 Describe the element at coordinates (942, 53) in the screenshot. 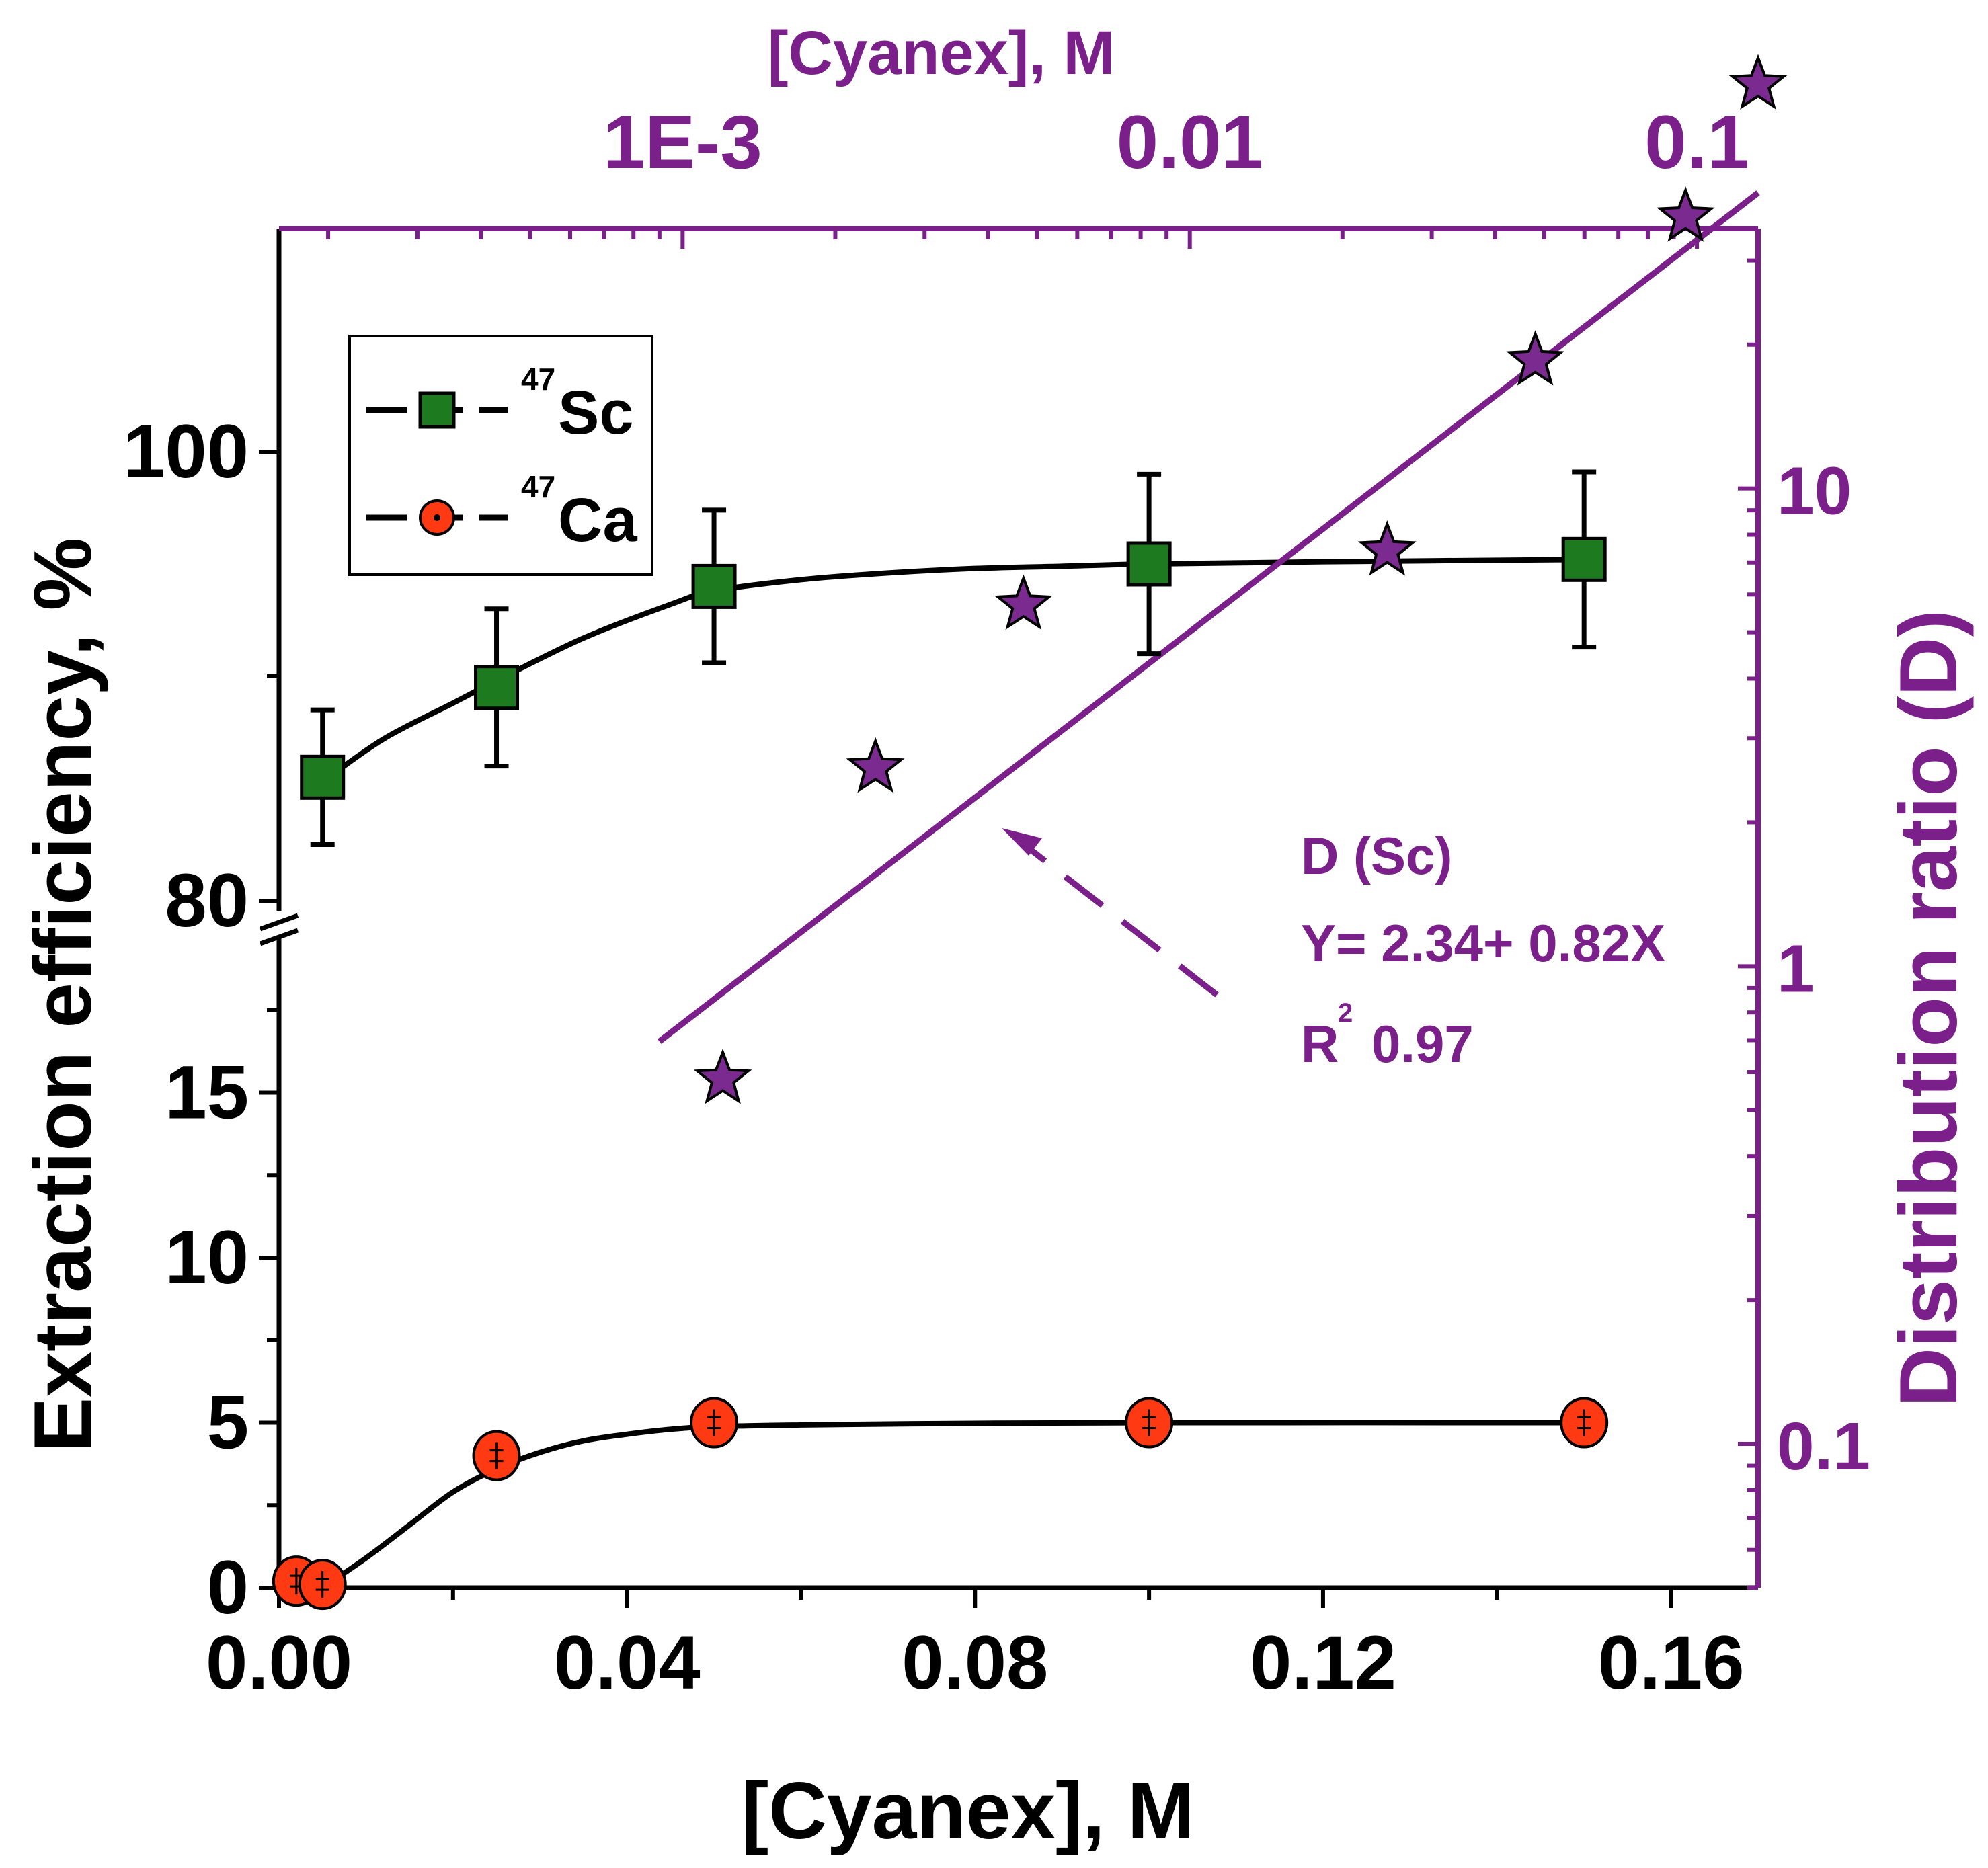

I see `top-axis-title: [Cyanex], M` at that location.